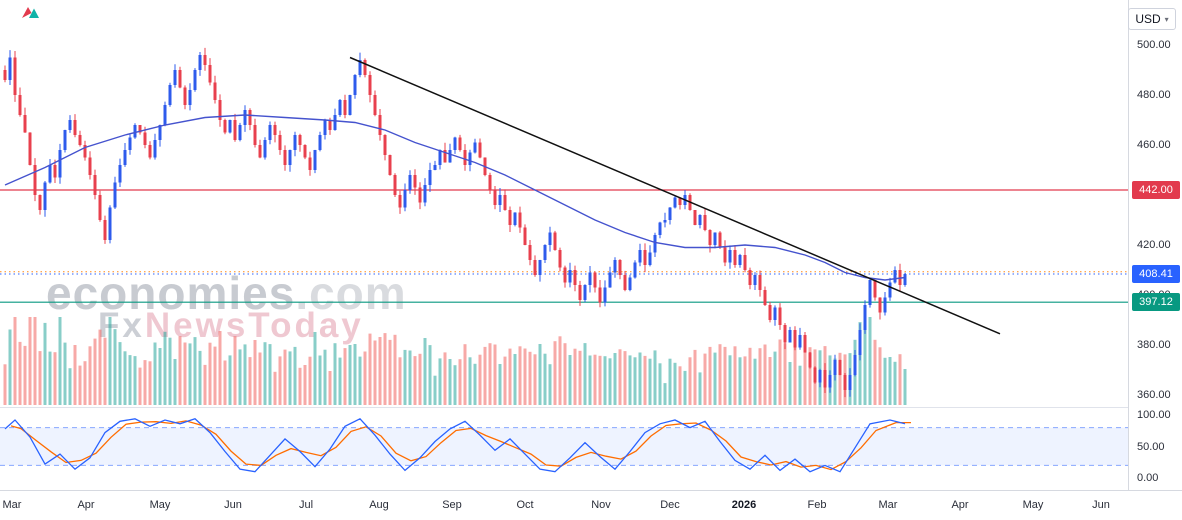  I want to click on oscillator-tick-label: 100.00, so click(1154, 415).